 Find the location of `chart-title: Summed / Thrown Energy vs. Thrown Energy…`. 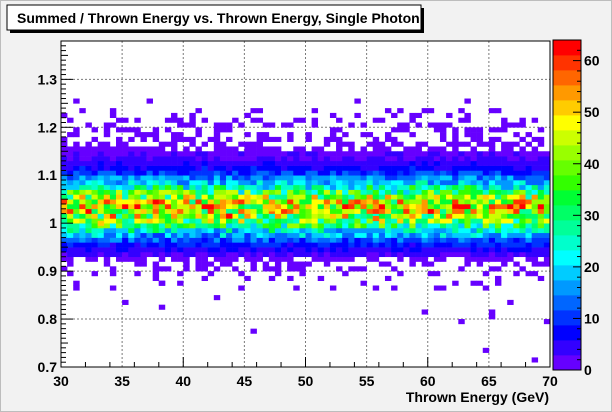

chart-title: Summed / Thrown Energy vs. Thrown Energy… is located at coordinates (218, 18).